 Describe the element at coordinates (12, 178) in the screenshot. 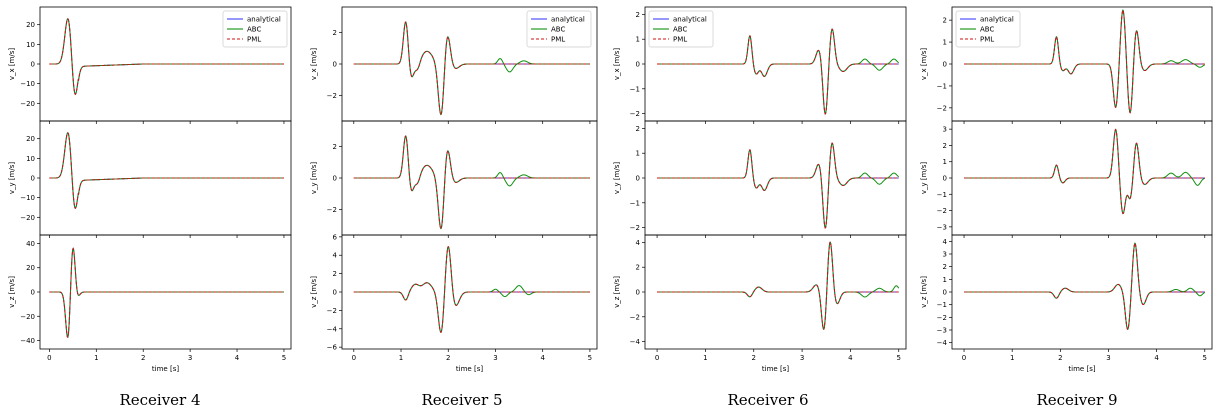

I see `y-axis-label: v_y [m/s]` at that location.